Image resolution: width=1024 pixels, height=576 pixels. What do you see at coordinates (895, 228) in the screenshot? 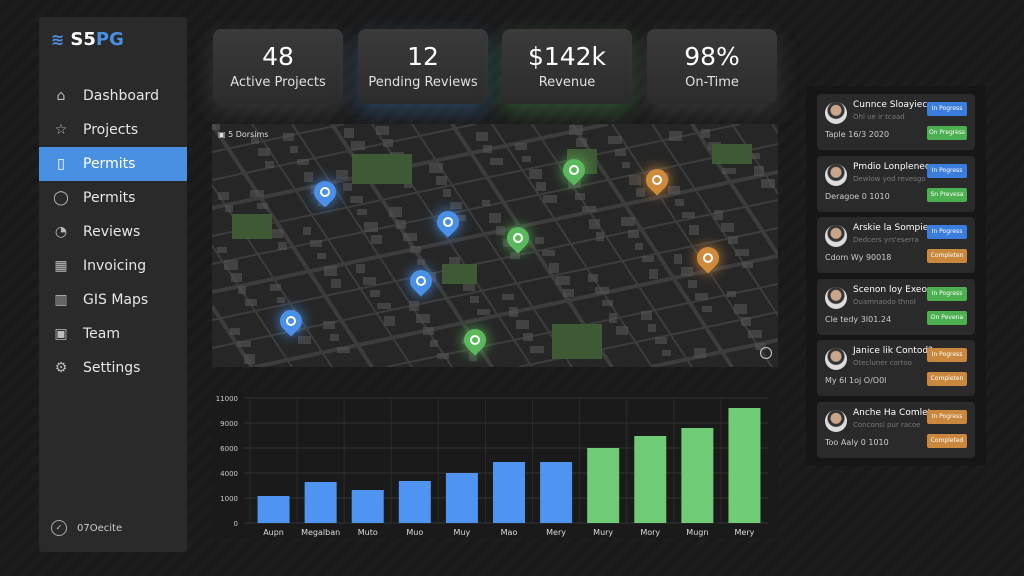
I see `activity-title: Arskie la Sompiera` at bounding box center [895, 228].